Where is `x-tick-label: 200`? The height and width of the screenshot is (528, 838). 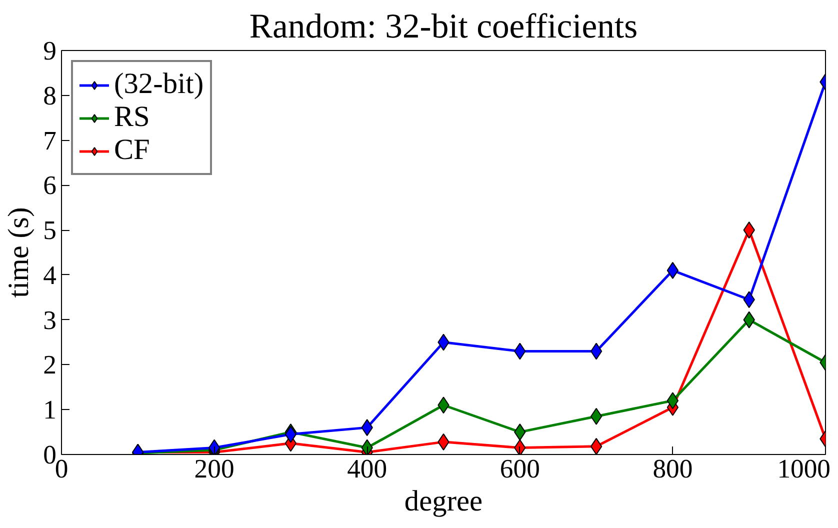
x-tick-label: 200 is located at coordinates (214, 469).